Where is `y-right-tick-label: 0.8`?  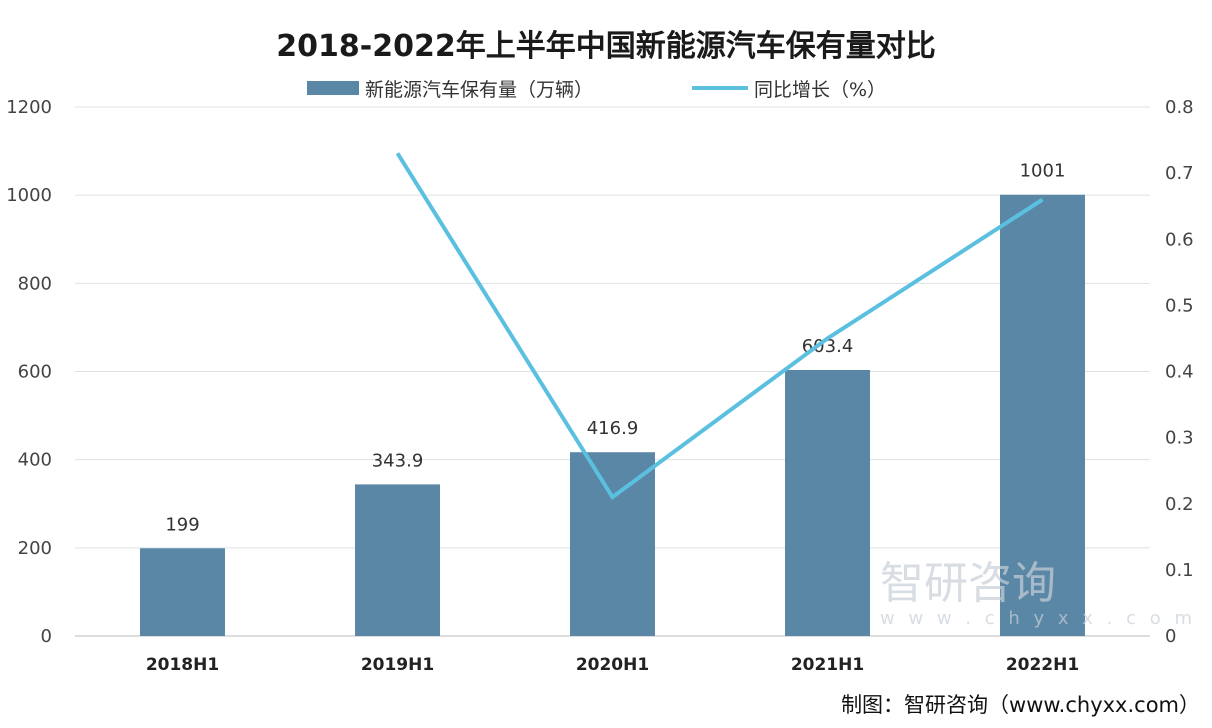
y-right-tick-label: 0.8 is located at coordinates (1179, 107).